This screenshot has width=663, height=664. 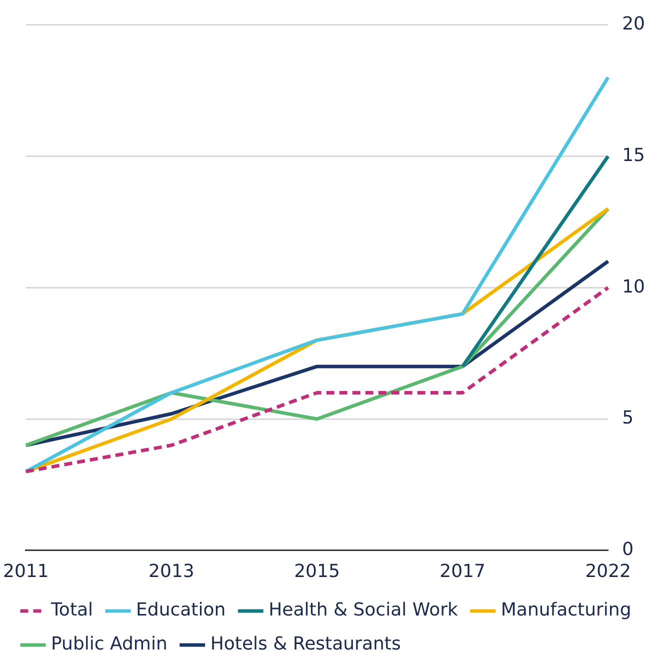 I want to click on x-tick-label: 2022, so click(x=608, y=571).